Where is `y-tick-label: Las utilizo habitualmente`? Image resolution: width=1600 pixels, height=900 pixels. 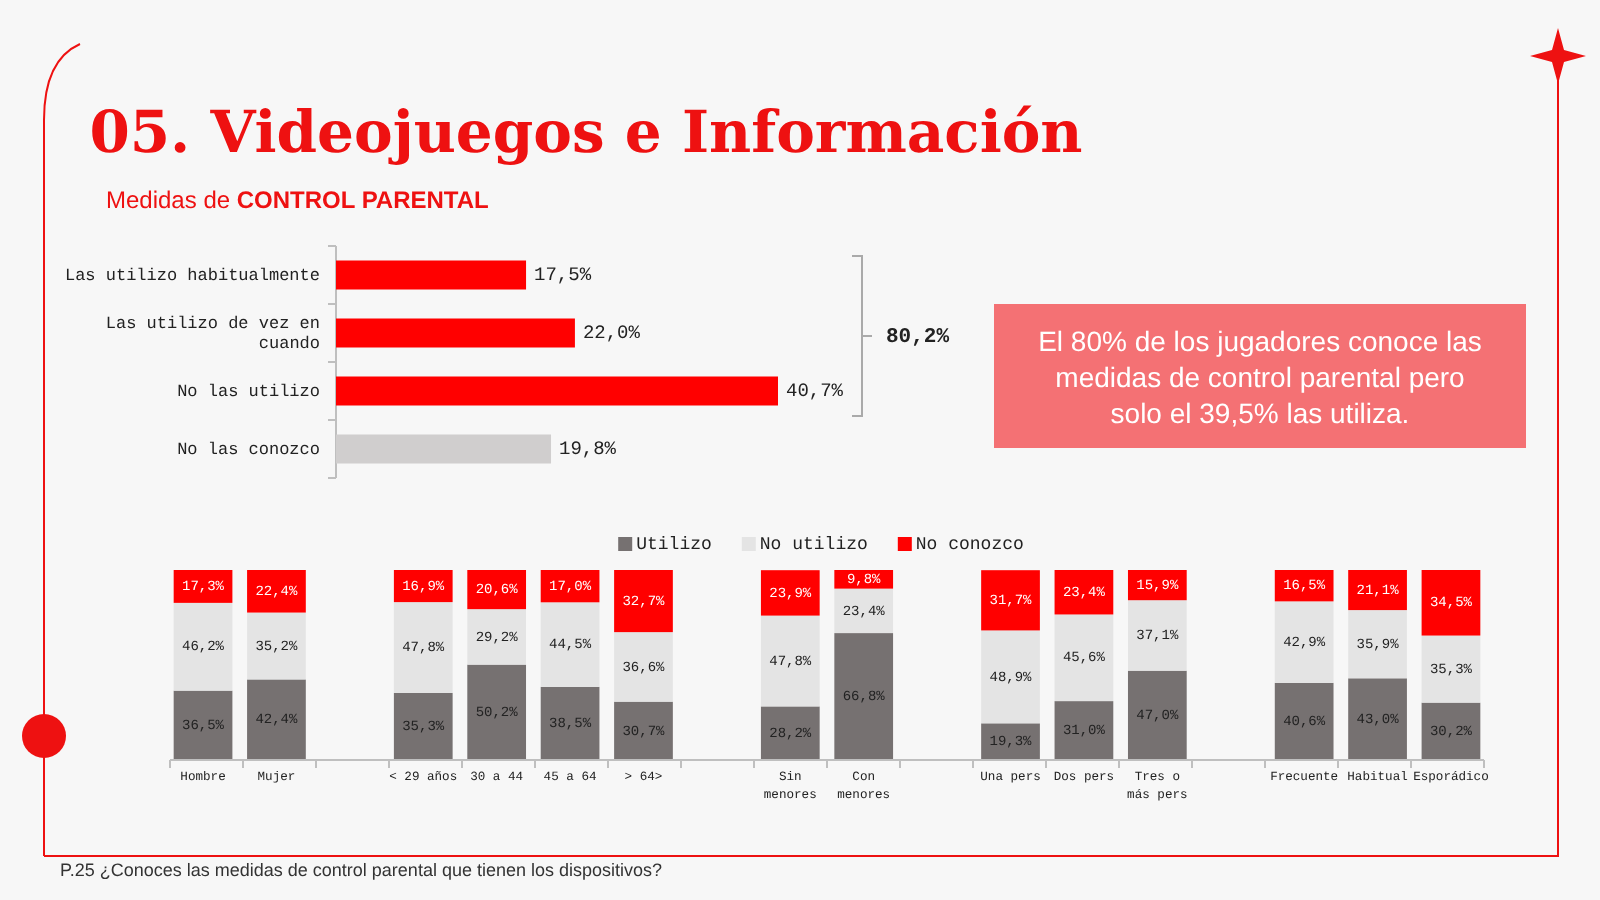
y-tick-label: Las utilizo habitualmente is located at coordinates (192, 275).